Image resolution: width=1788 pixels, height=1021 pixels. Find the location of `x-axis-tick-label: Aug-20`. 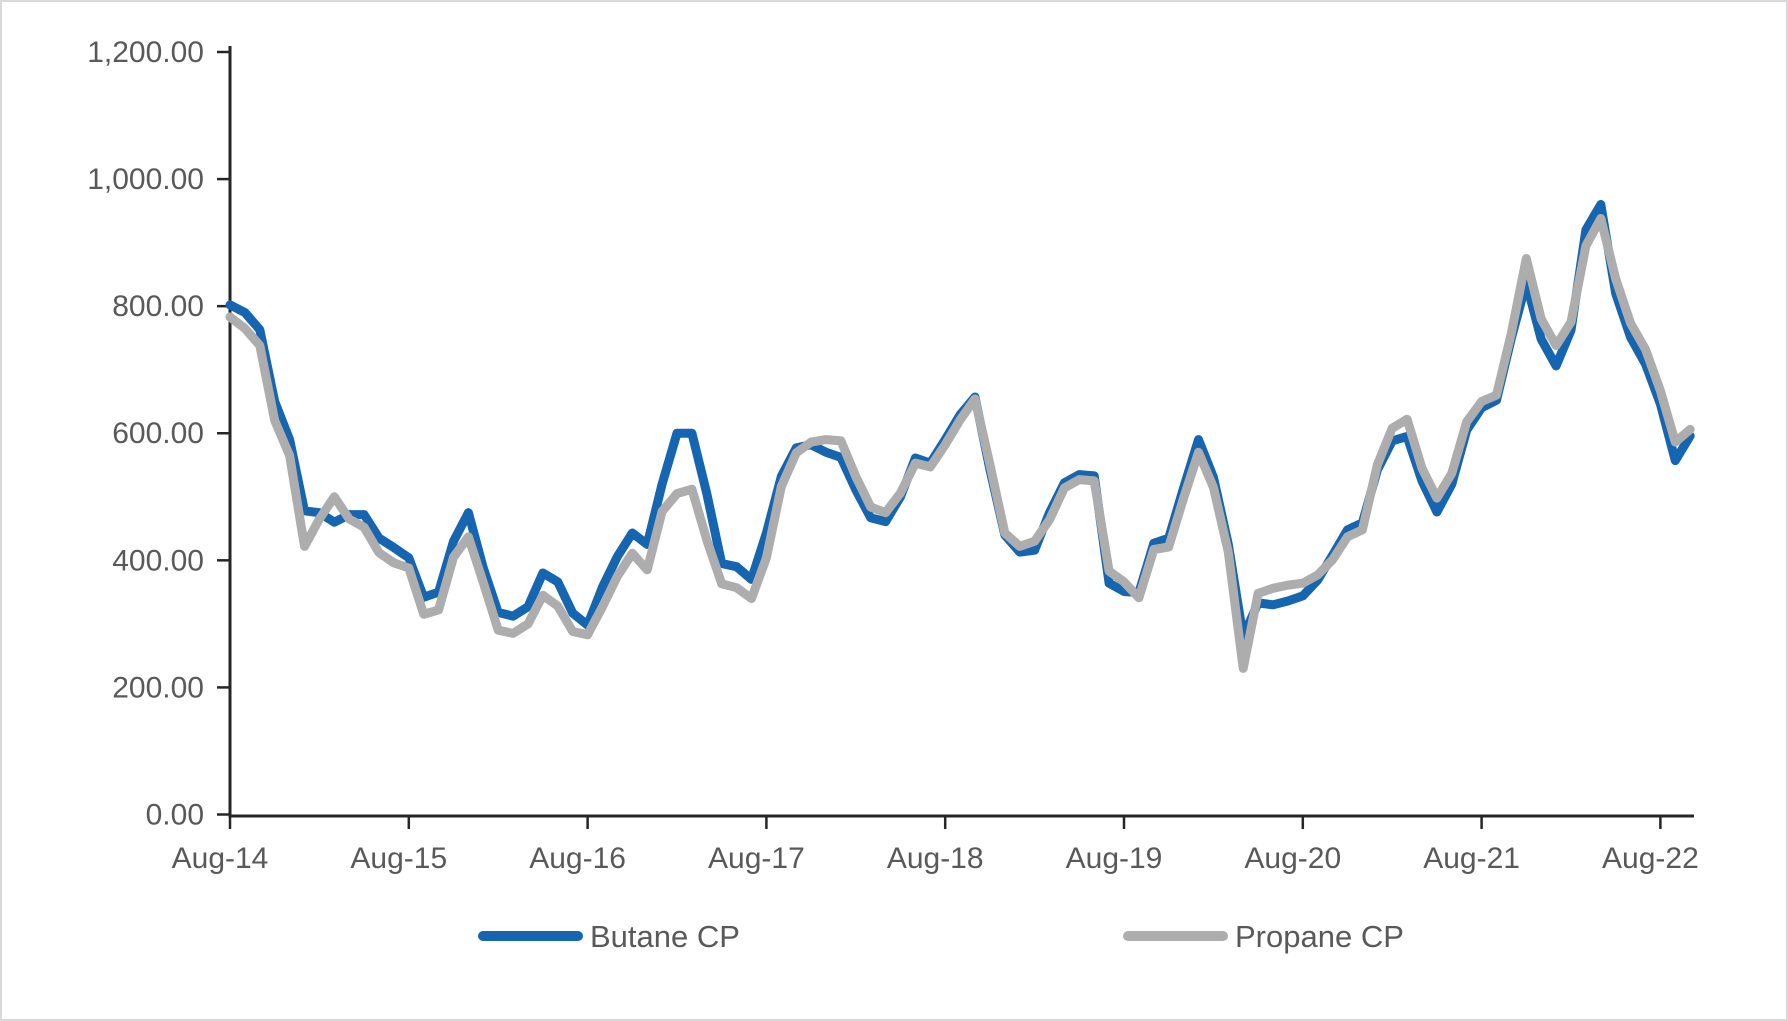

x-axis-tick-label: Aug-20 is located at coordinates (1292, 858).